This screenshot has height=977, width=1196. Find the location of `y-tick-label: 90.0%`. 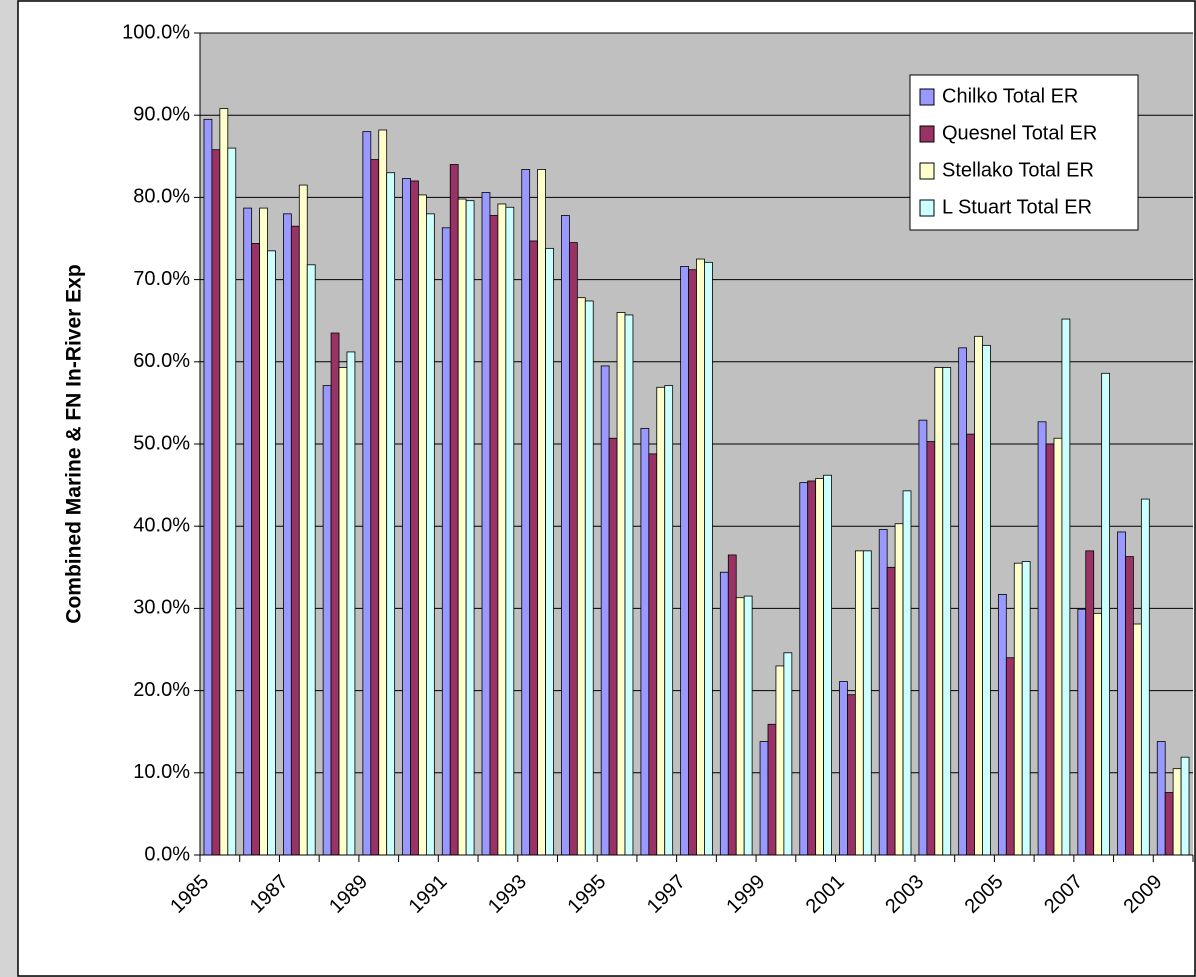

y-tick-label: 90.0% is located at coordinates (161, 114).